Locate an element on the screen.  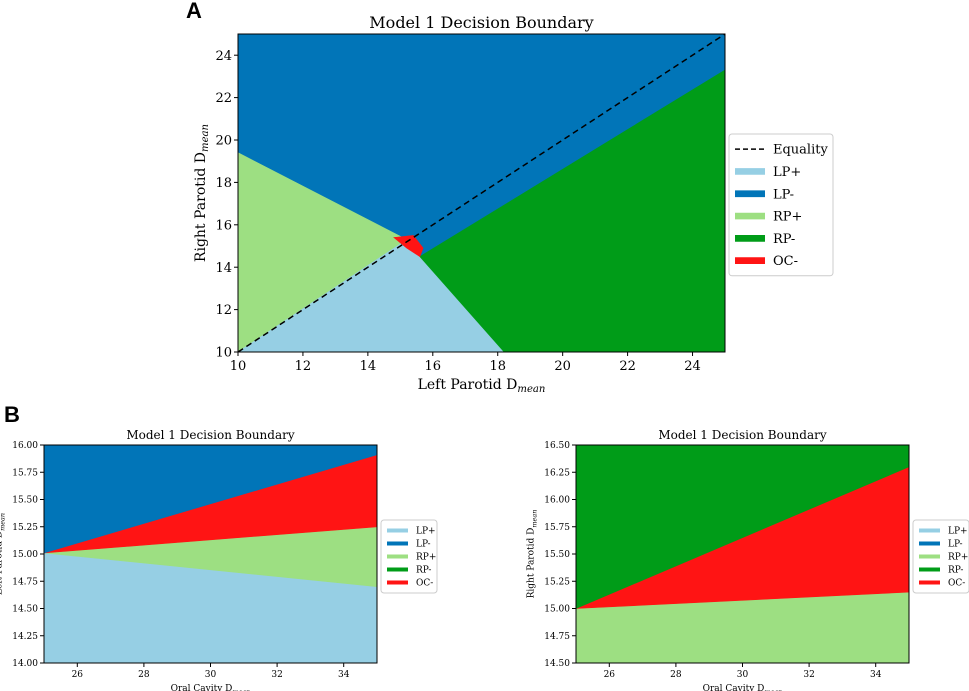
panel-label-b: B is located at coordinates (12, 414).